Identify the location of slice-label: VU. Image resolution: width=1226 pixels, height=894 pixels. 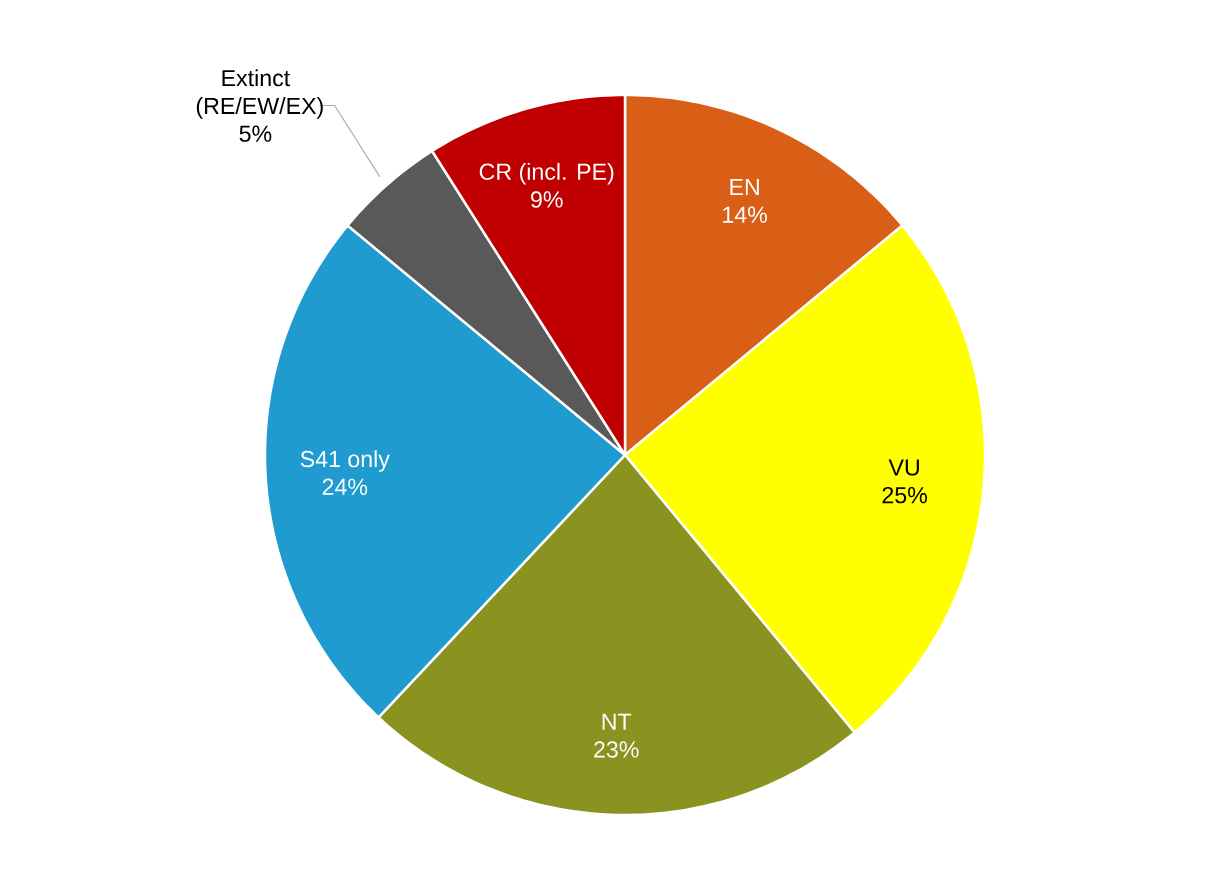
(903, 467).